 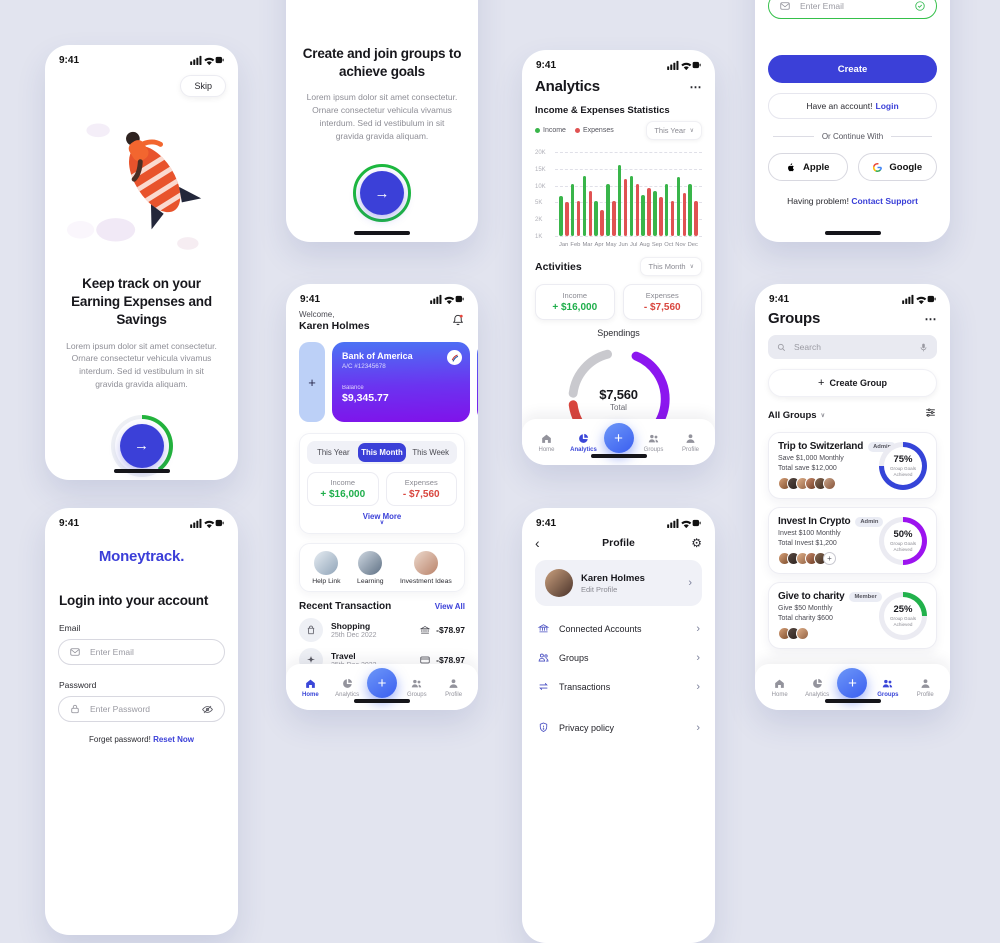 I want to click on menu-privacy-policy: Privacy policy ›, so click(x=618, y=727).